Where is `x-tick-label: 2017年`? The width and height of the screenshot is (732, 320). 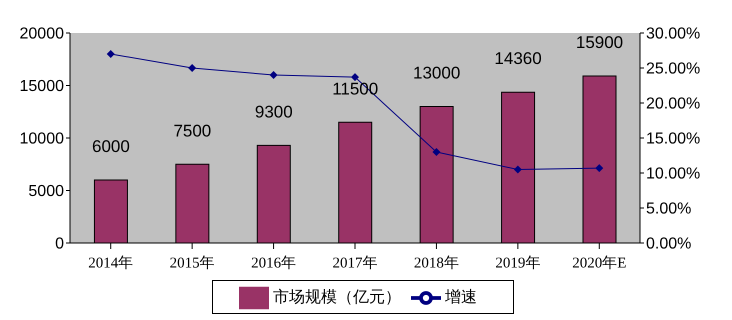 x-tick-label: 2017年 is located at coordinates (355, 263).